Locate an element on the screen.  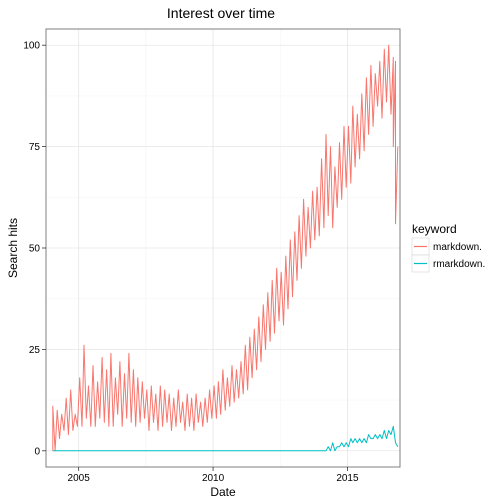
legend: keyword markdown. rmarkdown. is located at coordinates (448, 247).